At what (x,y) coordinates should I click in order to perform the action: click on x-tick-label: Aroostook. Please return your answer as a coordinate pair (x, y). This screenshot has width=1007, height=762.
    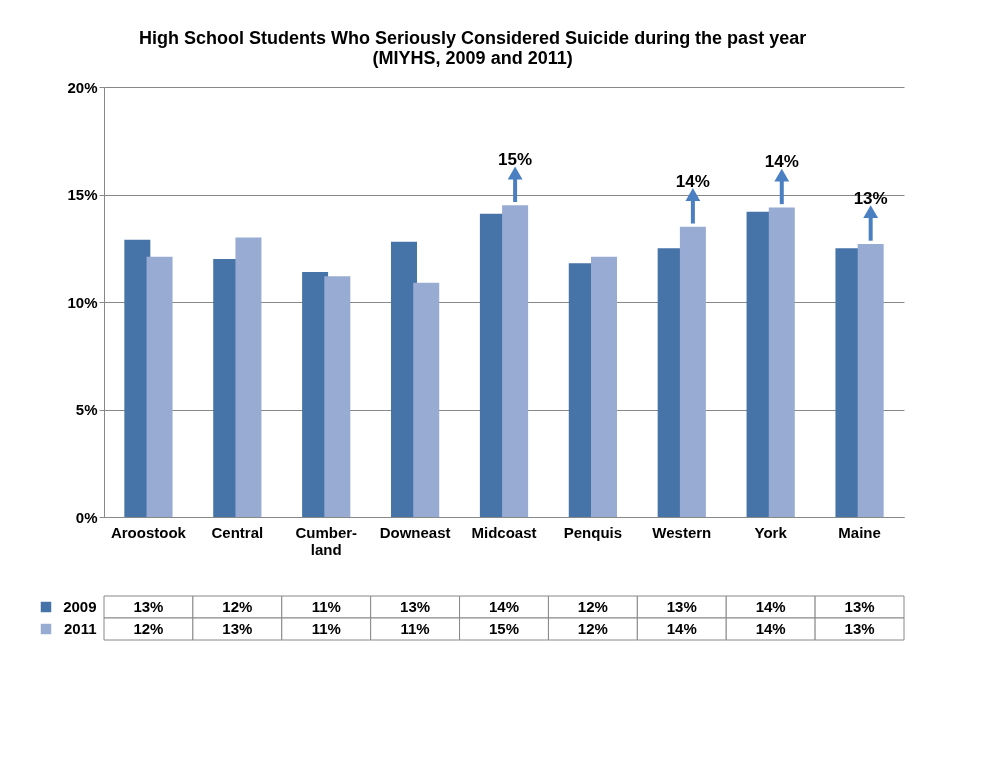
    Looking at the image, I should click on (148, 532).